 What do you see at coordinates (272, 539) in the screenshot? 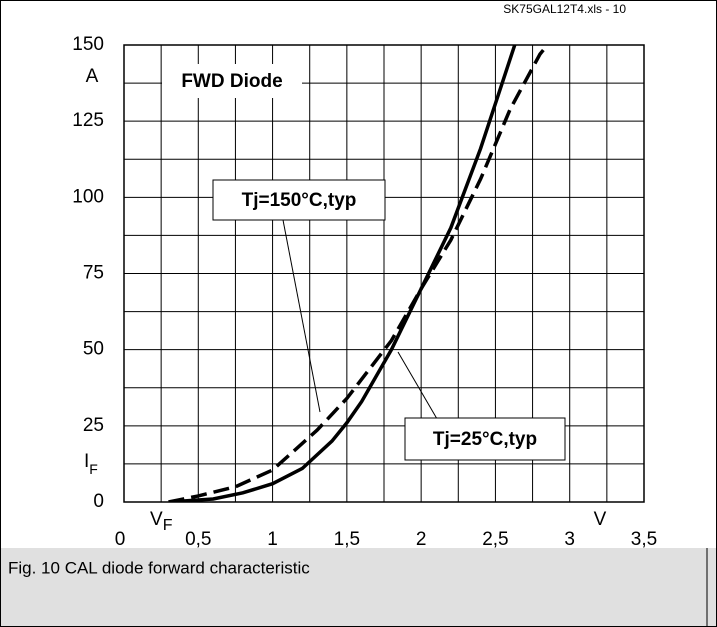
I see `x-tick-label: 1` at bounding box center [272, 539].